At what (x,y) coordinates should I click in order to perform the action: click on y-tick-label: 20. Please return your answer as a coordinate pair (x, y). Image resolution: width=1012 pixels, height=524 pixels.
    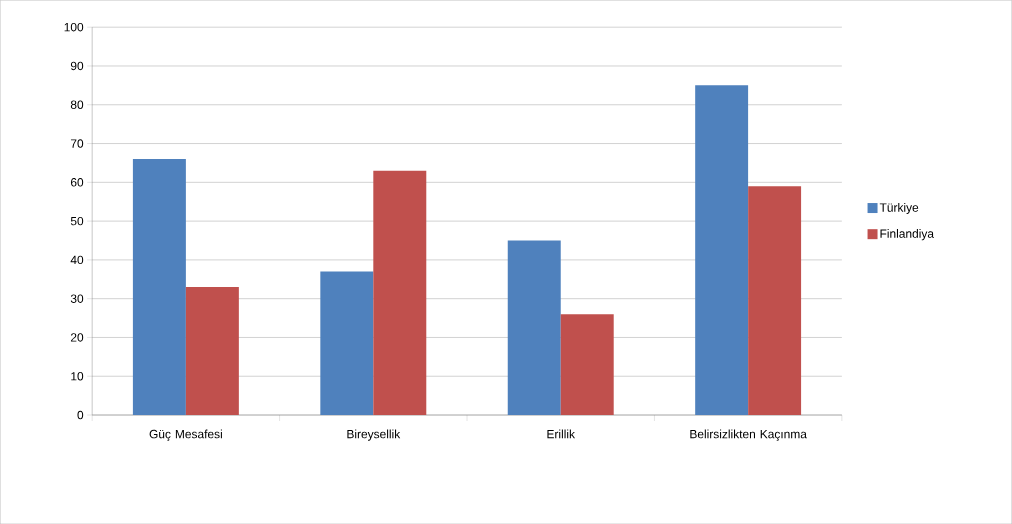
    Looking at the image, I should click on (77, 337).